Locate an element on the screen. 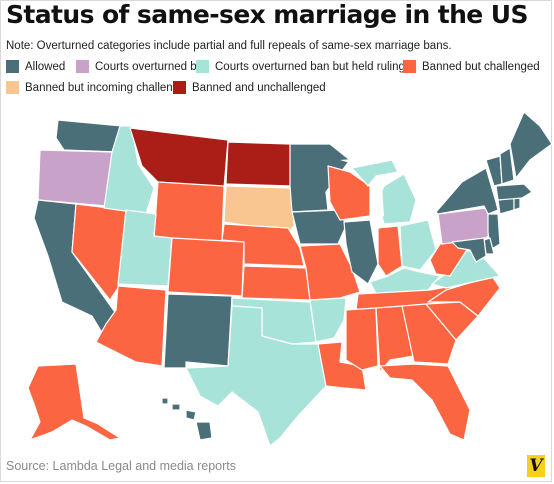 This screenshot has width=554, height=484. legend-swatch-incoming is located at coordinates (12, 87).